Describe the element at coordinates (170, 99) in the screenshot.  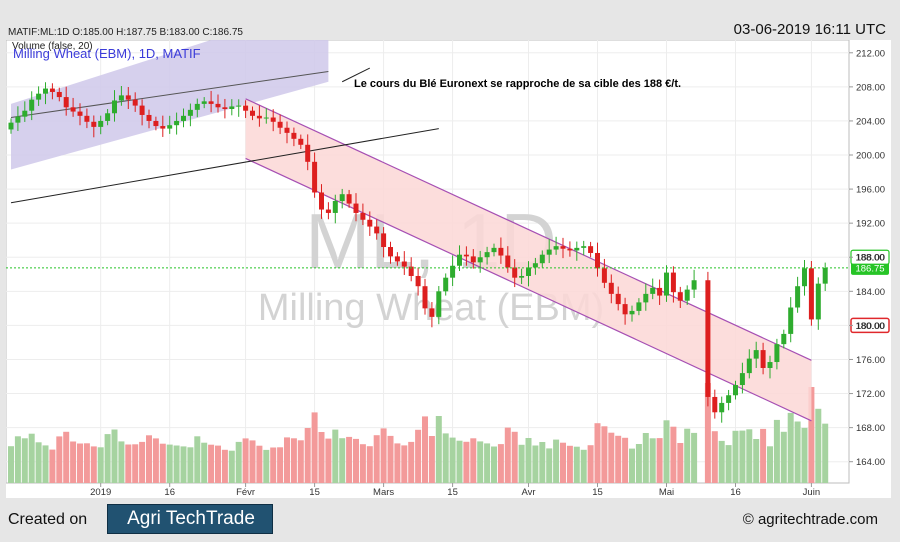
I see `purple-channel` at that location.